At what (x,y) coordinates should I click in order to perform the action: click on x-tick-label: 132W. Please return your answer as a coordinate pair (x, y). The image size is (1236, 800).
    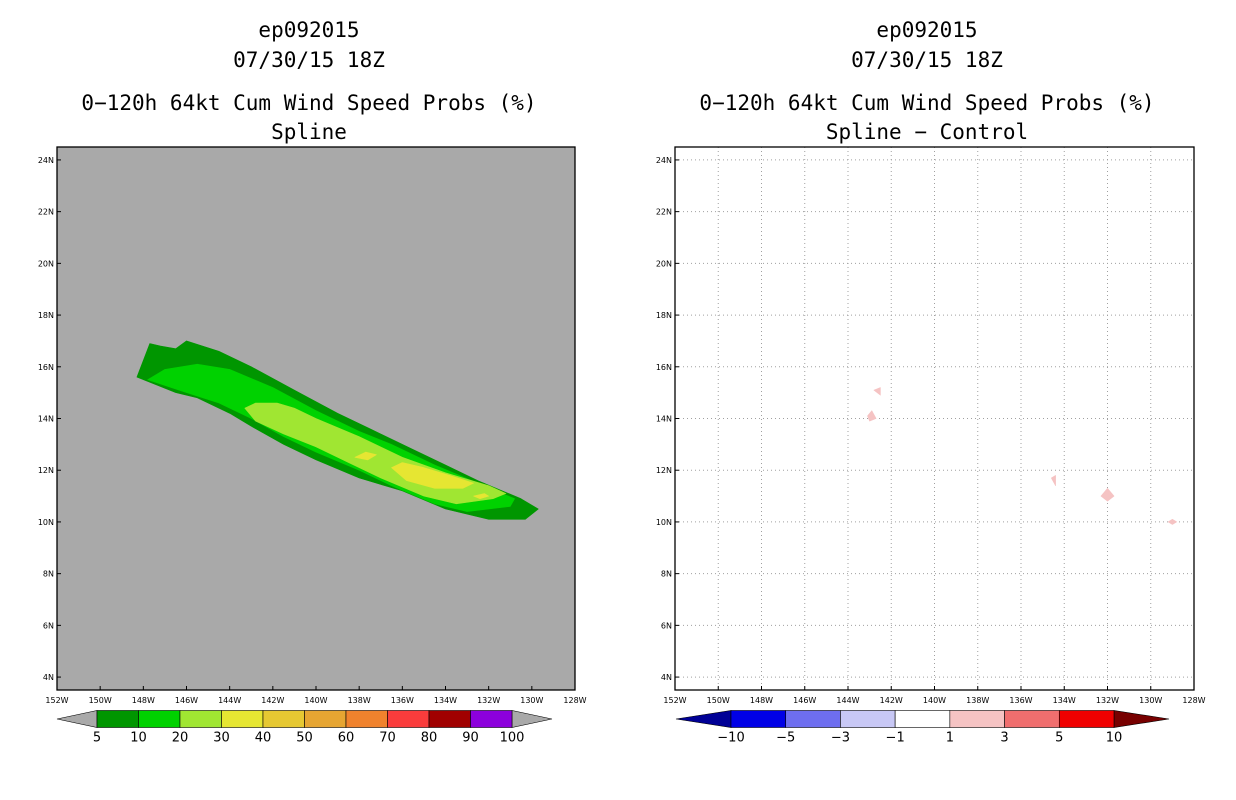
    Looking at the image, I should click on (1107, 700).